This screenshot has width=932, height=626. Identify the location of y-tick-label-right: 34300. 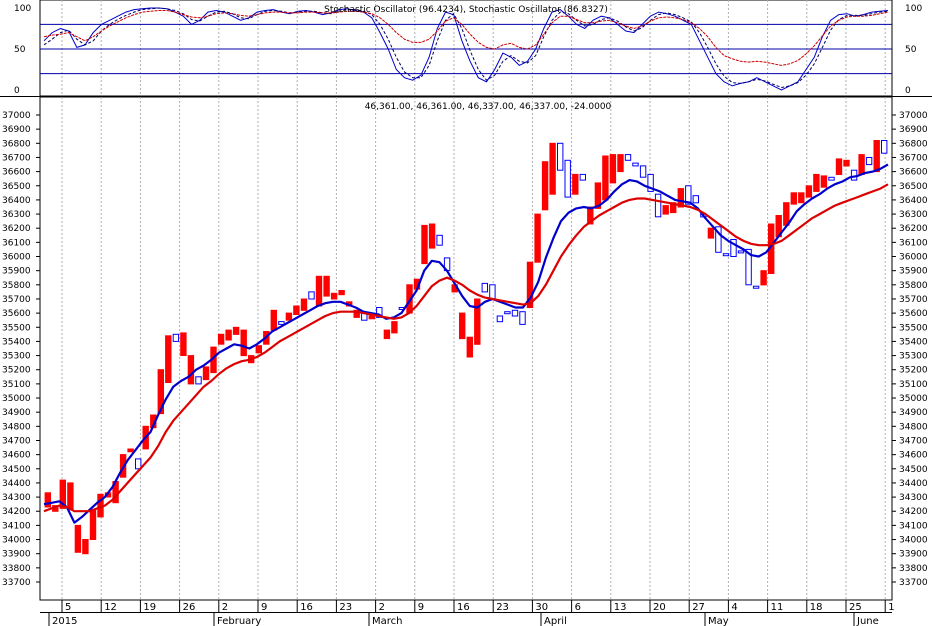
(913, 498).